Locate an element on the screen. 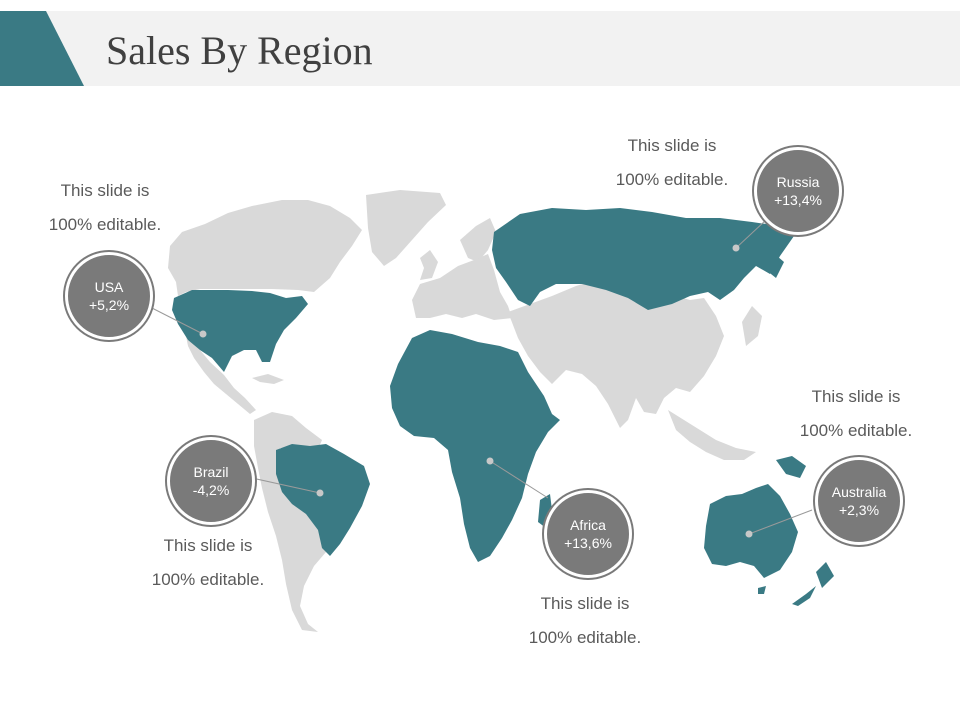 The height and width of the screenshot is (720, 960). region-tasmania is located at coordinates (762, 590).